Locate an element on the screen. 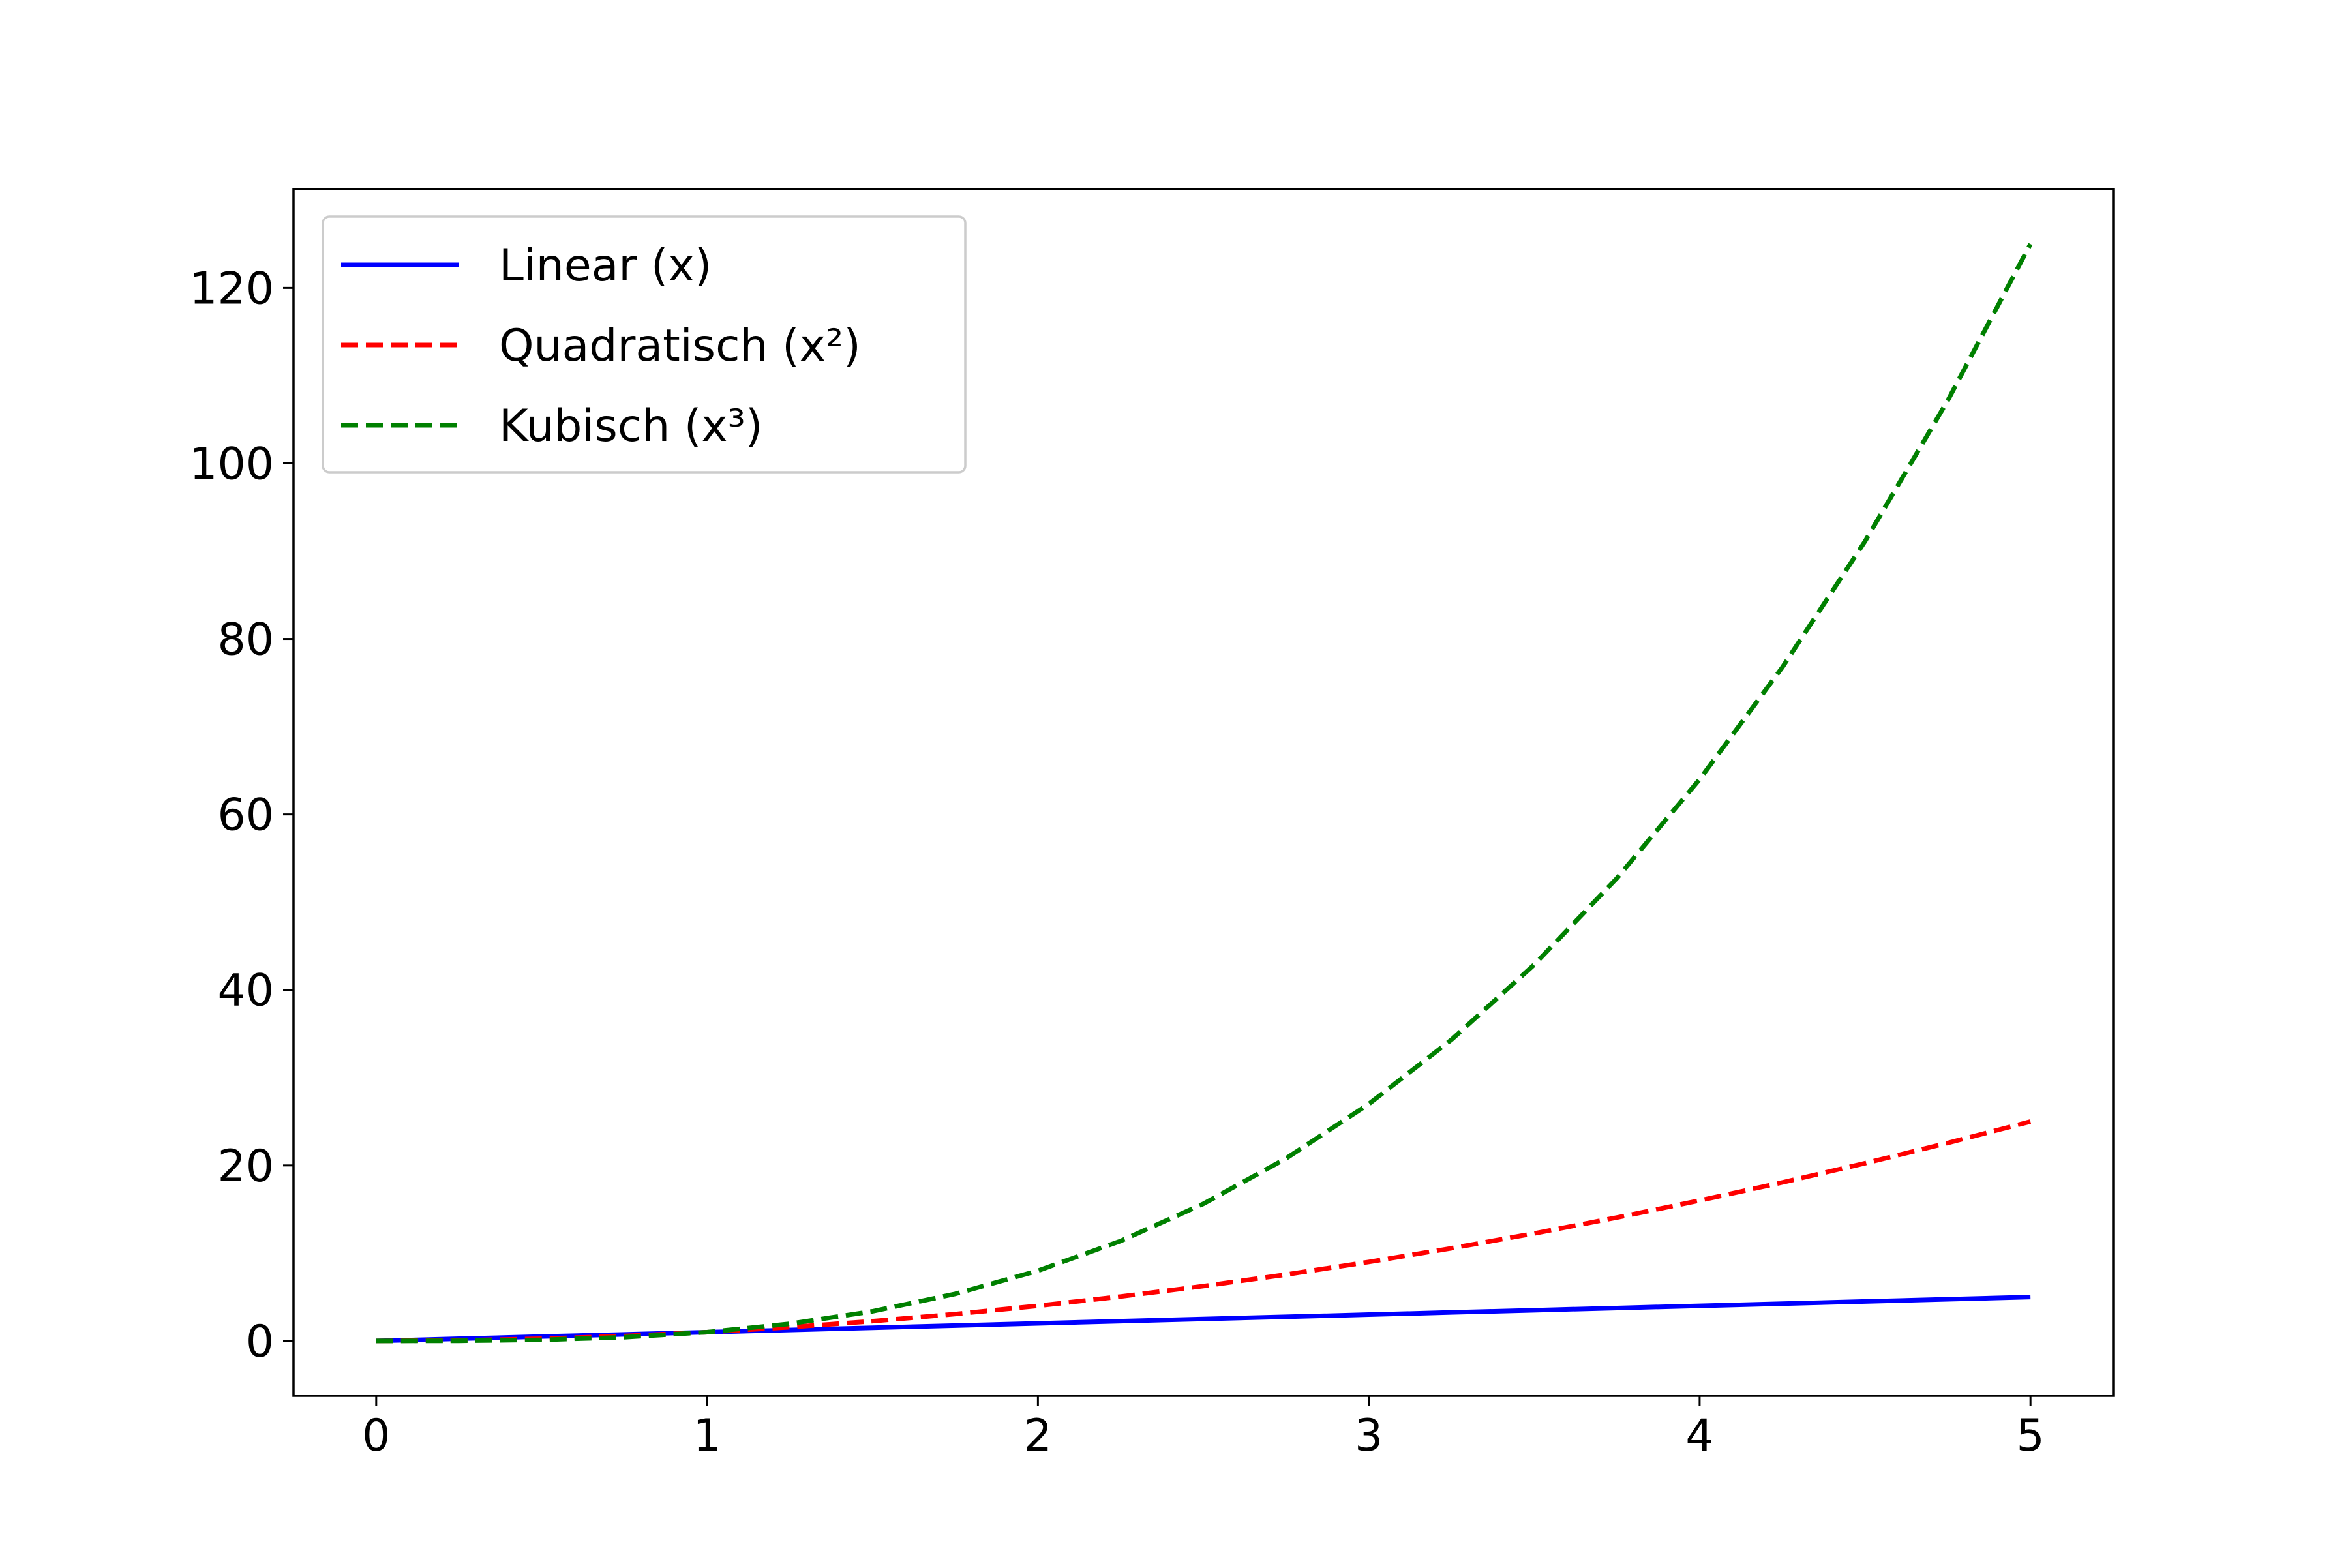 The image size is (2348, 1568). legend: Linear (x) Quadratisch (x²) Kubisch (x³) is located at coordinates (645, 344).